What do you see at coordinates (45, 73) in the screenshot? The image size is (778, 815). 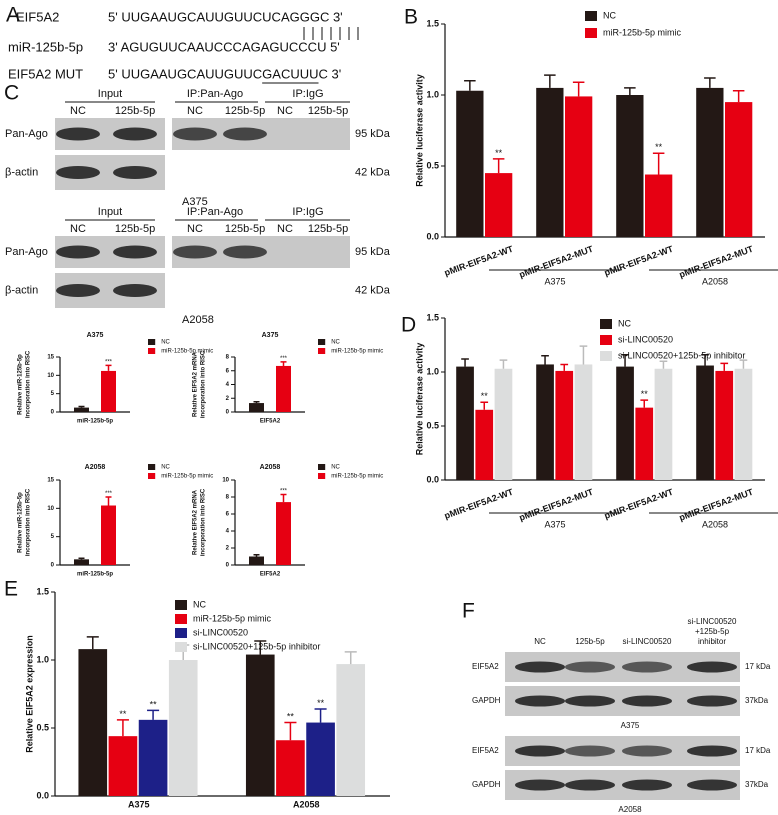 I see `sequence-name: EIF5A2 MUT` at bounding box center [45, 73].